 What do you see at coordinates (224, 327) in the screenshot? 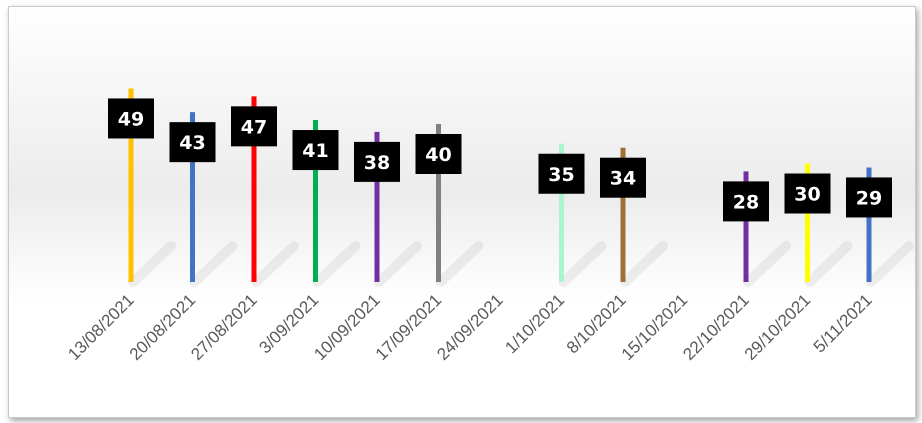
I see `x-tick-label: 27/08/2021` at bounding box center [224, 327].